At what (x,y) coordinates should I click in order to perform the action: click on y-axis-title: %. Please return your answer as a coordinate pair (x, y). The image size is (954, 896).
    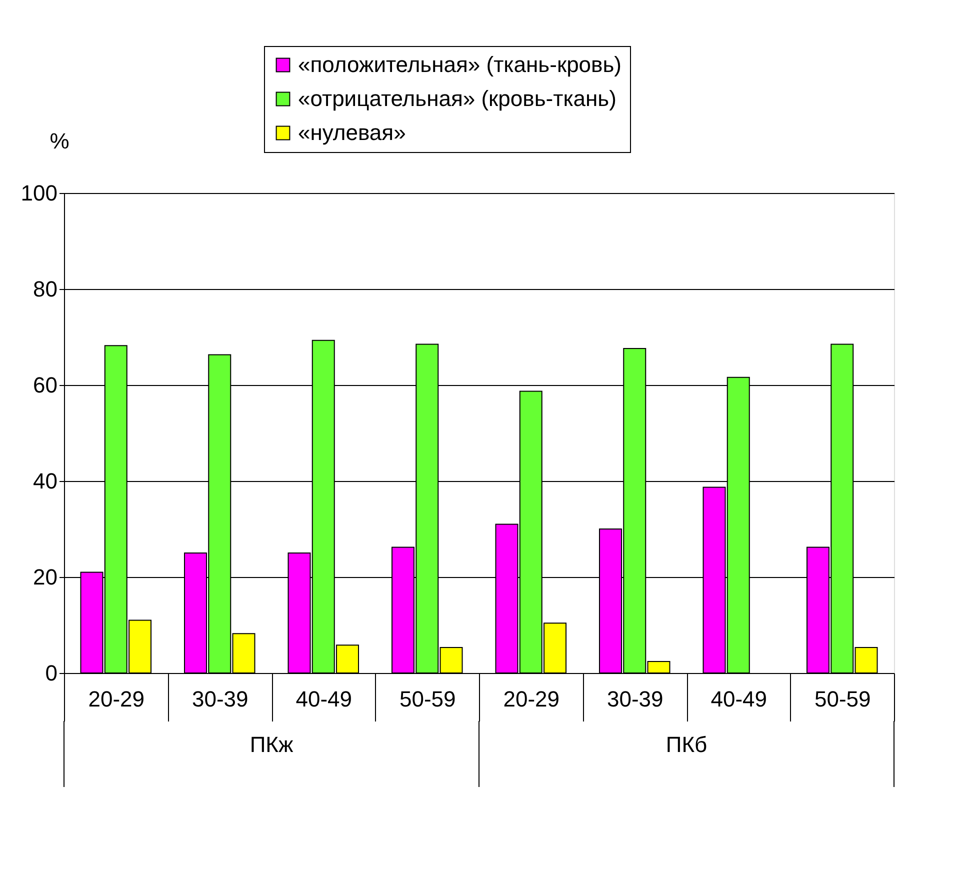
    Looking at the image, I should click on (60, 141).